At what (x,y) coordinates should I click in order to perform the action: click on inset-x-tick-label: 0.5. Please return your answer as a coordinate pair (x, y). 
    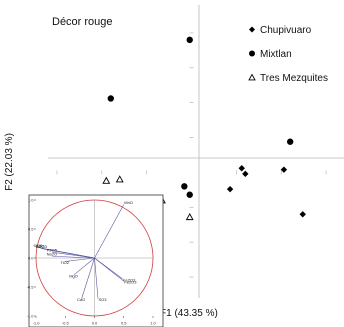
    Looking at the image, I should click on (124, 323).